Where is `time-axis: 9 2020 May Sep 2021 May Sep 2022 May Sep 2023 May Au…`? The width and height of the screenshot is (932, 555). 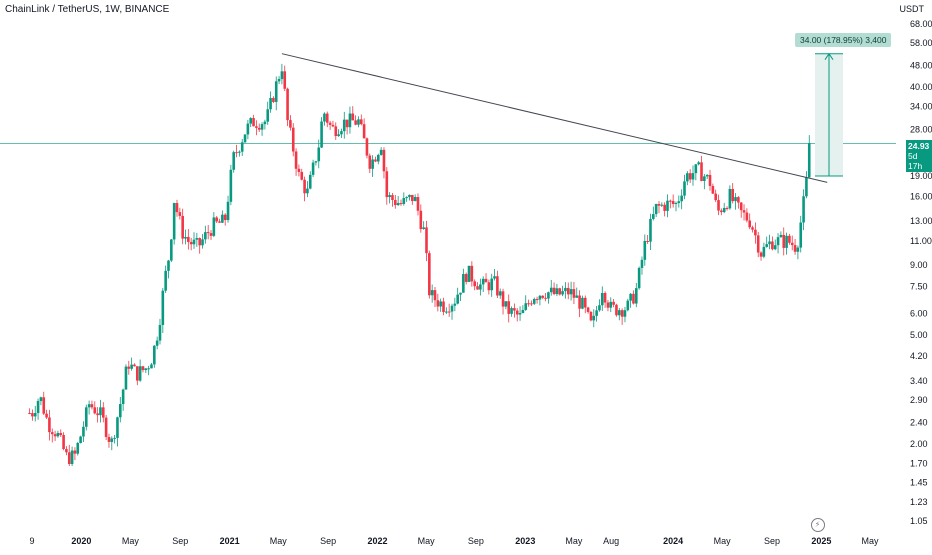
time-axis: 9 2020 May Sep 2021 May Sep 2022 May Sep 2023 May Au… is located at coordinates (454, 541).